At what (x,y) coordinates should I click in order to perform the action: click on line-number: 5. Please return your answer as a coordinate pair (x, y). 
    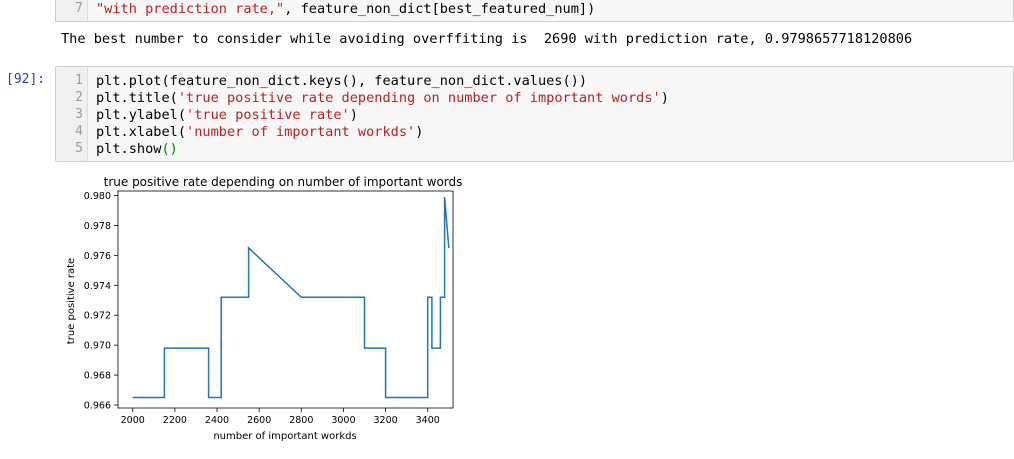
    Looking at the image, I should click on (79, 148).